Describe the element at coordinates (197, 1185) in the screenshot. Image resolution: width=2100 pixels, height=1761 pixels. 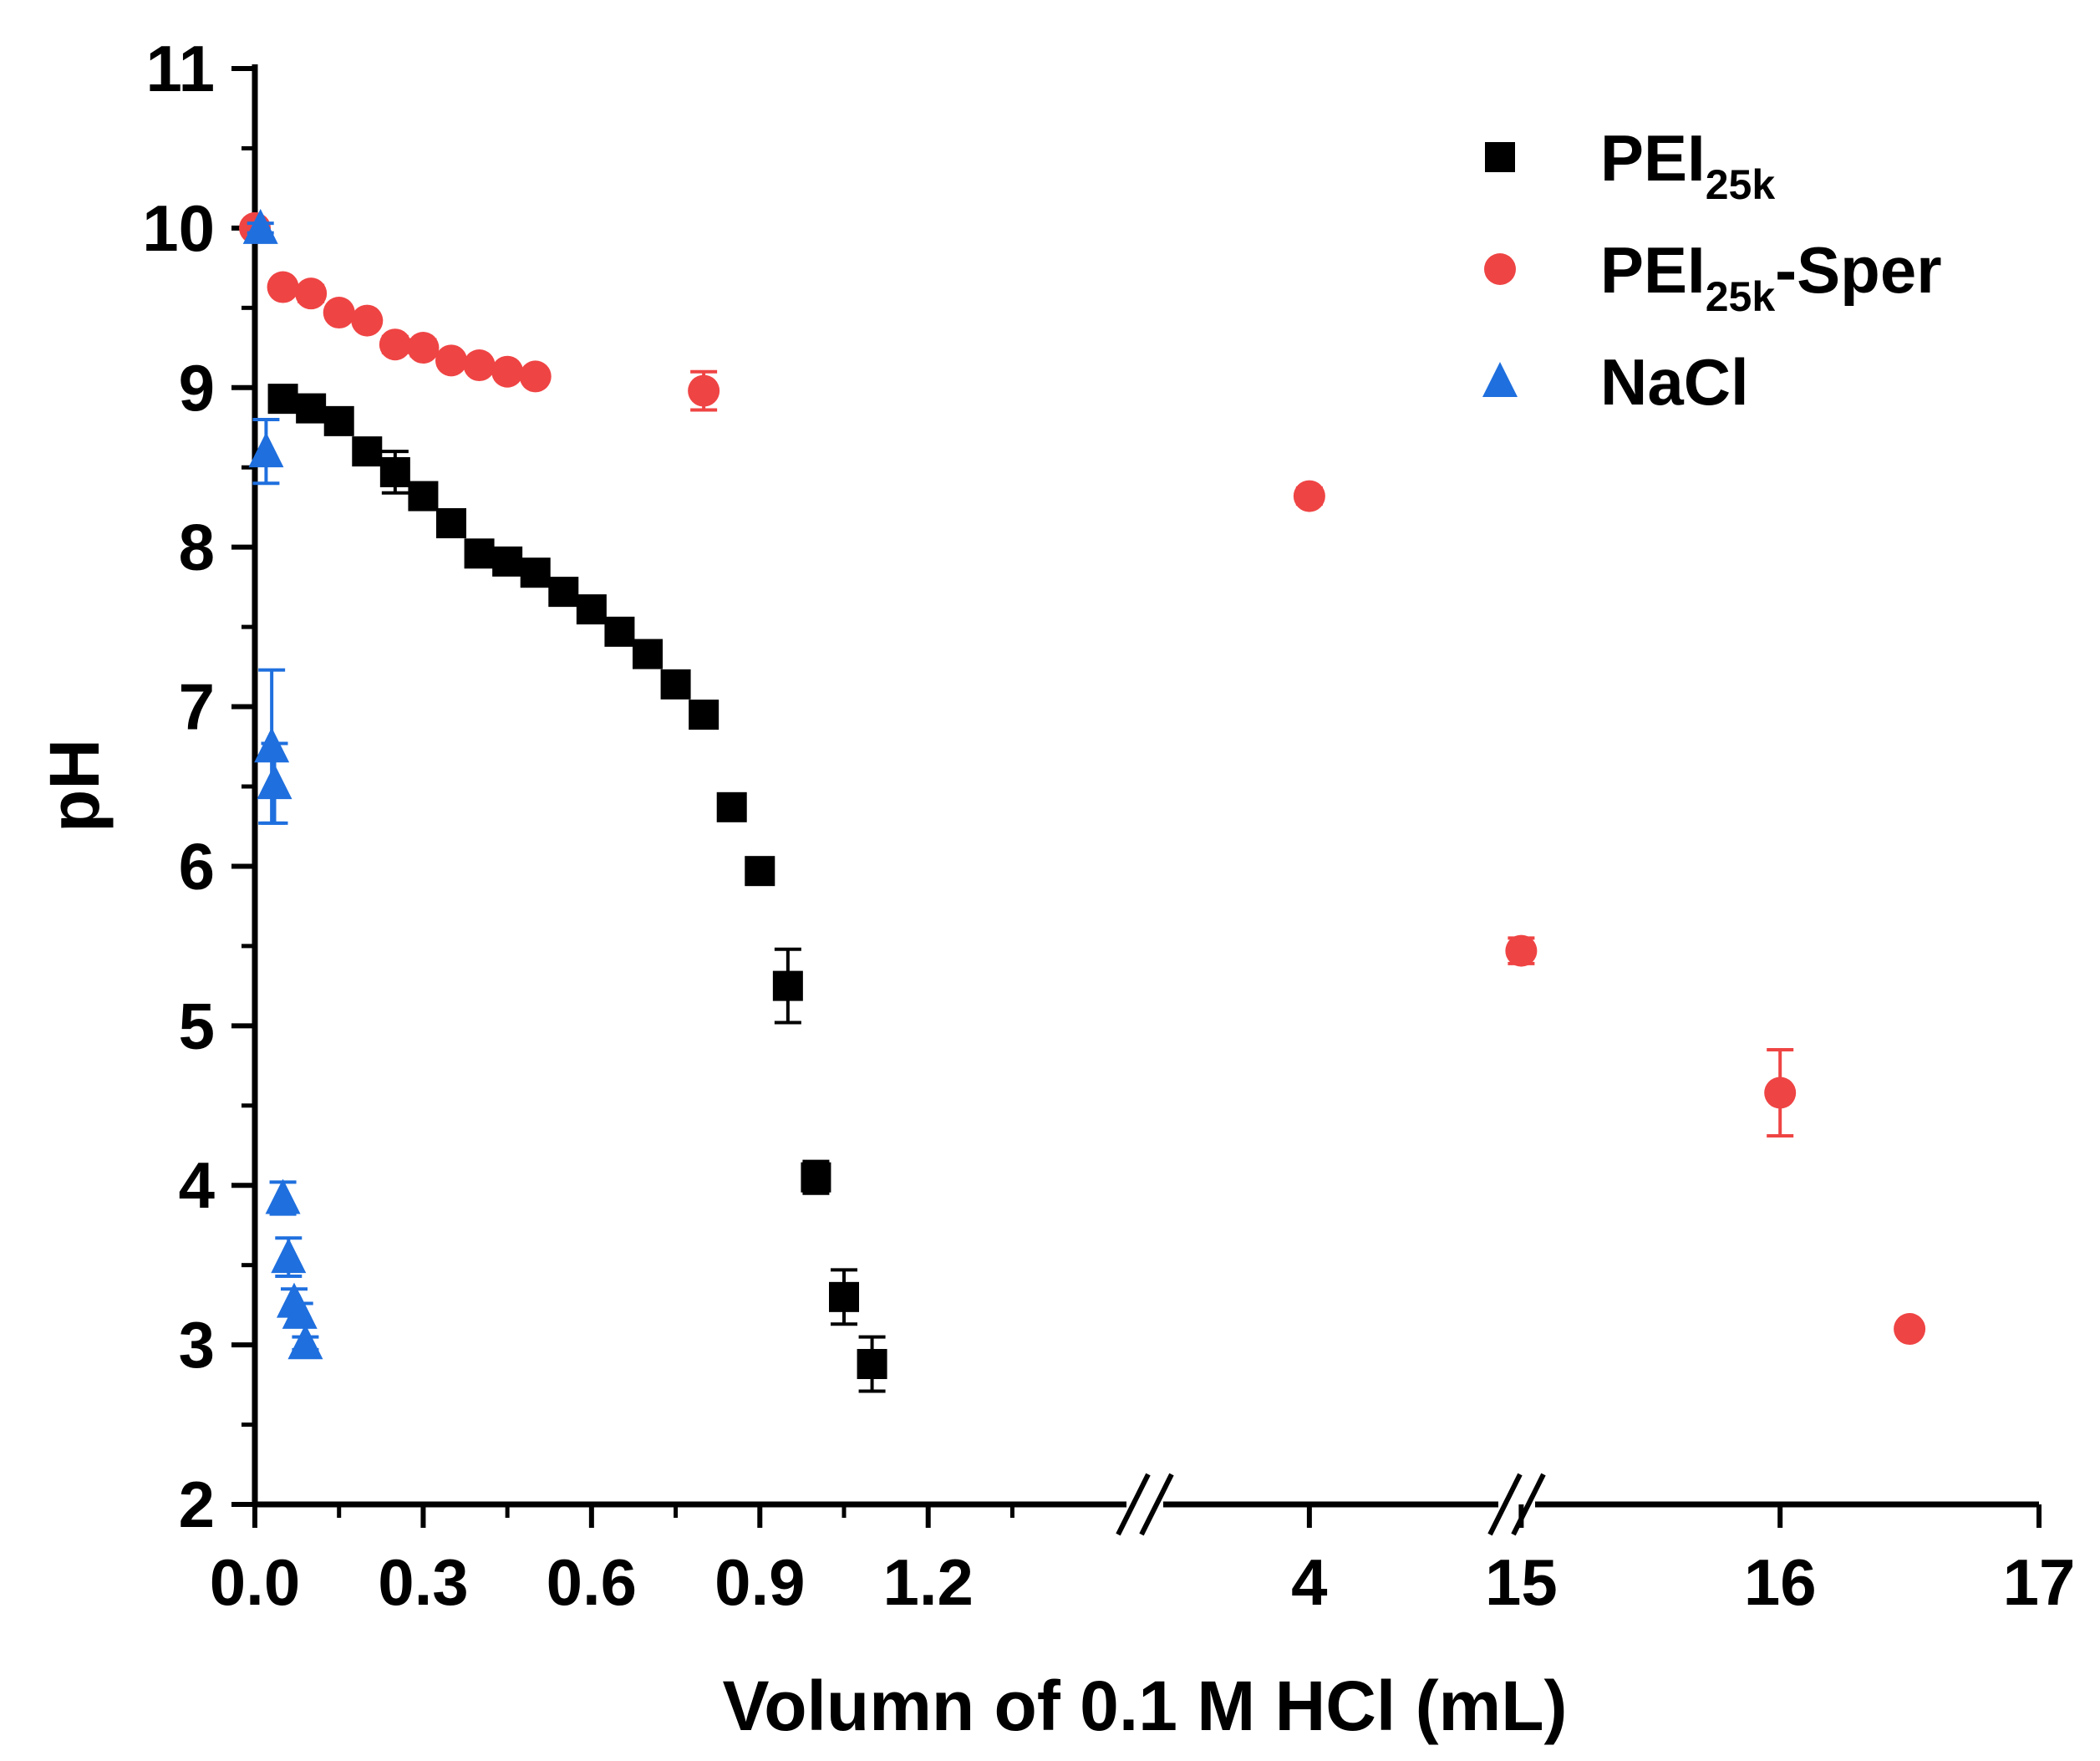
I see `y-tick-label: 4` at that location.